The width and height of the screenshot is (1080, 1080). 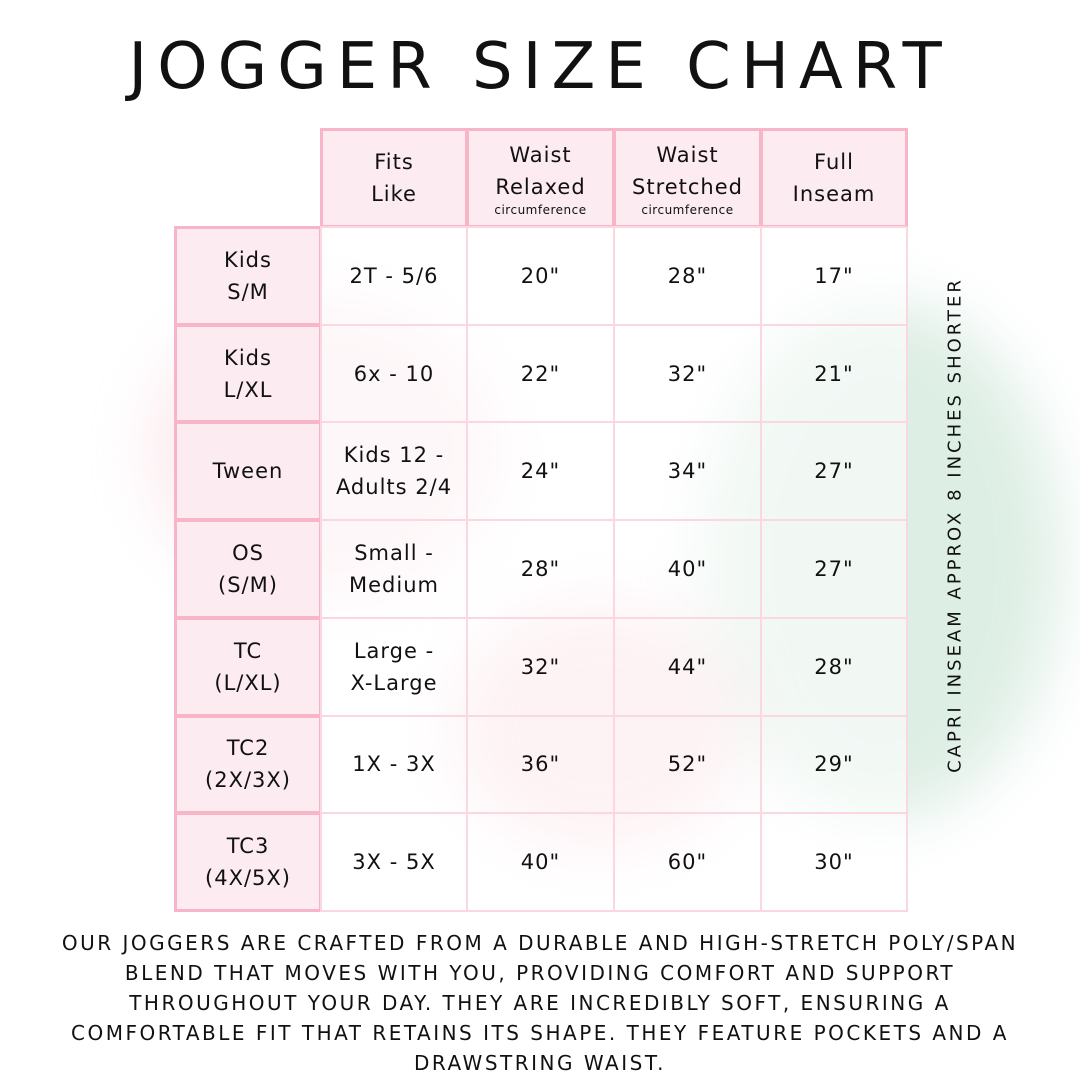 I want to click on cell-relaxed: 36", so click(x=540, y=764).